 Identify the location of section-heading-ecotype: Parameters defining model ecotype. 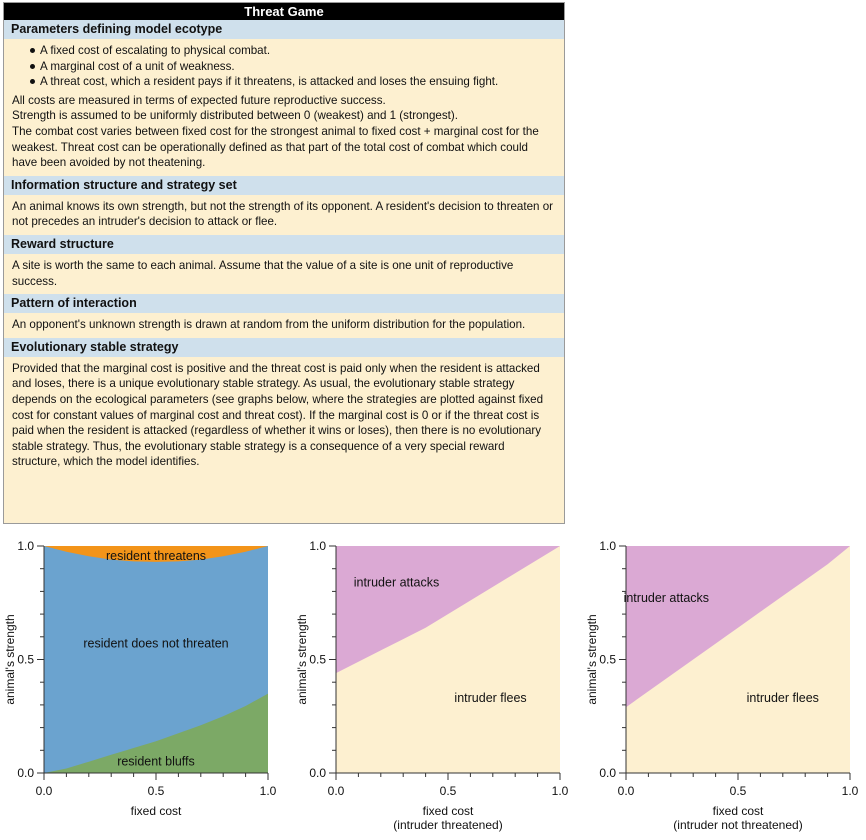
(284, 29).